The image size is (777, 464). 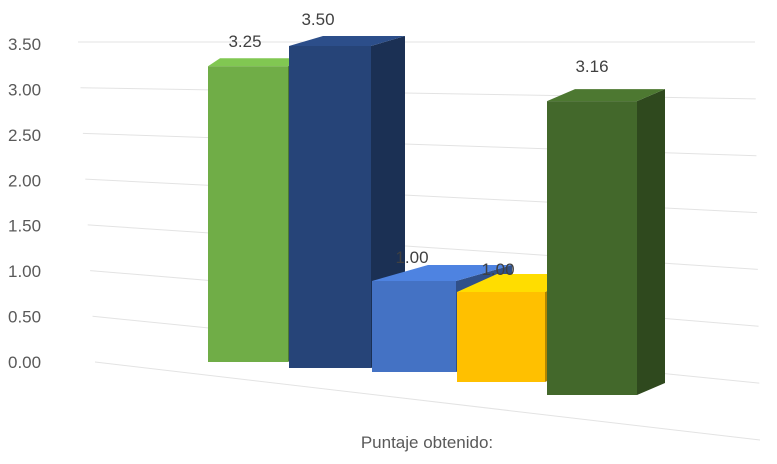 What do you see at coordinates (24, 135) in the screenshot?
I see `y-tick-label: 2.50` at bounding box center [24, 135].